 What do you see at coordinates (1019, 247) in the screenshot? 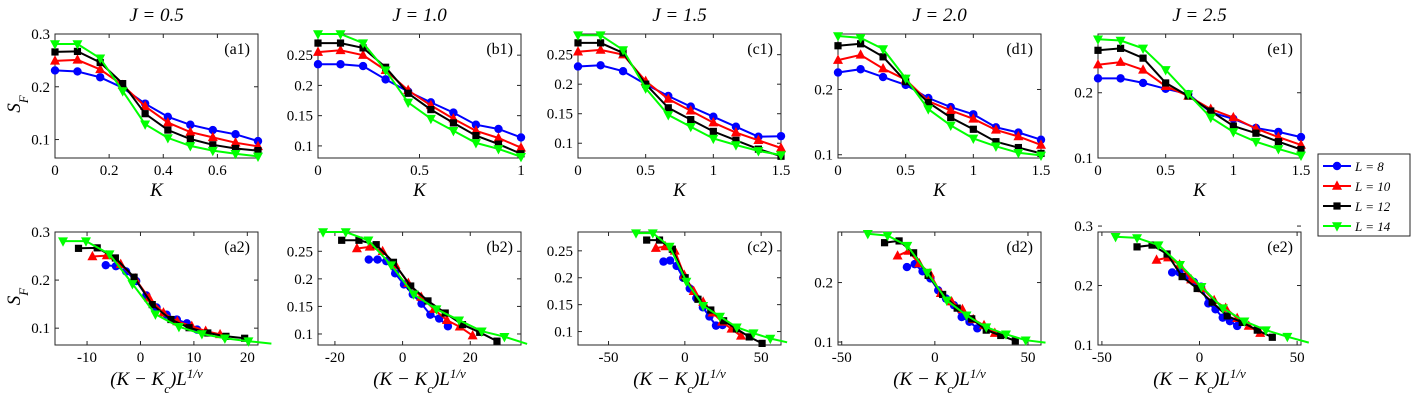
I see `panel-label: (d2)` at bounding box center [1019, 247].